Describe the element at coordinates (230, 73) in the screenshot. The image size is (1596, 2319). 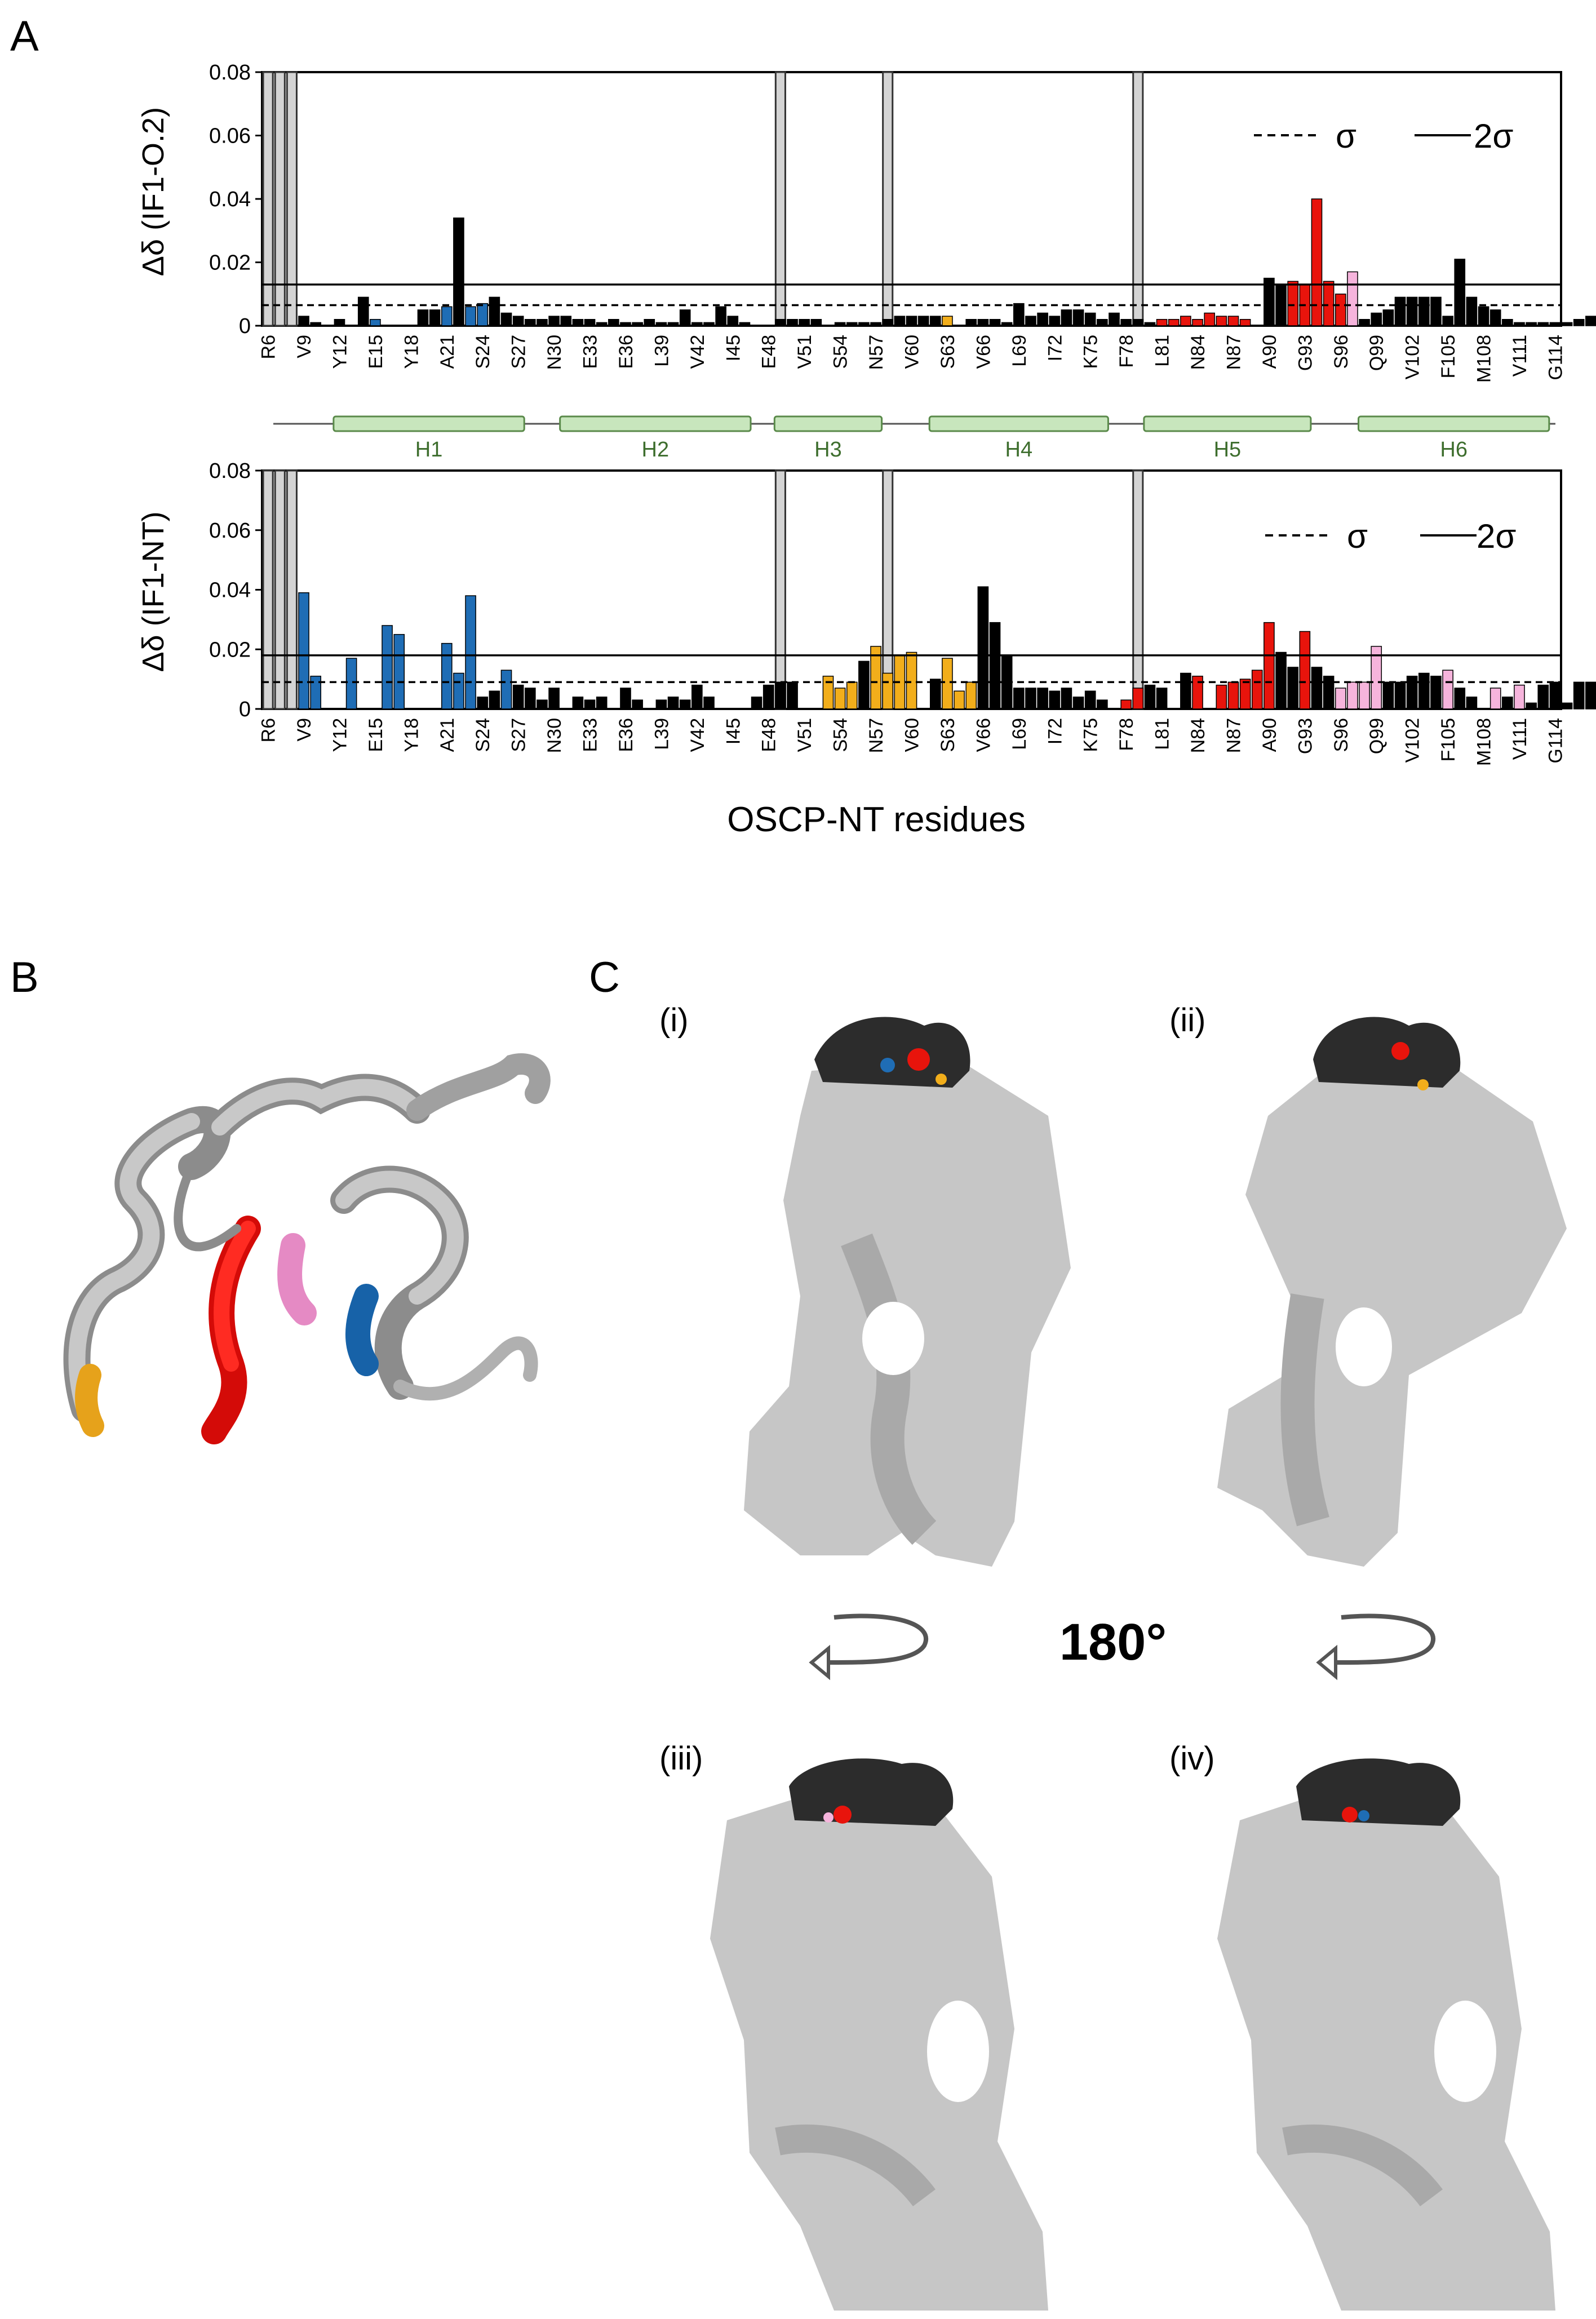
I see `y-tick-label: 0.08` at that location.